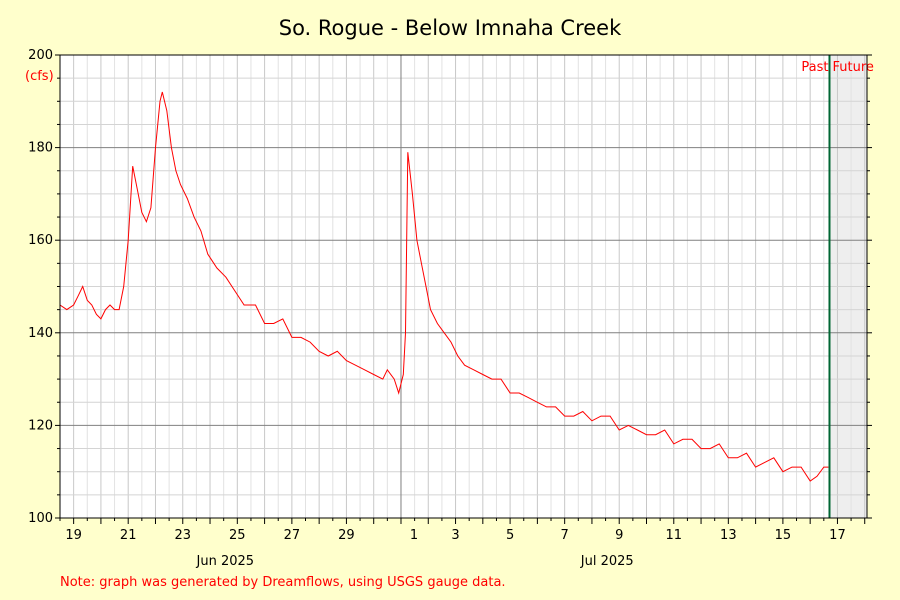 Image resolution: width=900 pixels, height=600 pixels. What do you see at coordinates (40, 240) in the screenshot?
I see `y-tick-label: 160` at bounding box center [40, 240].